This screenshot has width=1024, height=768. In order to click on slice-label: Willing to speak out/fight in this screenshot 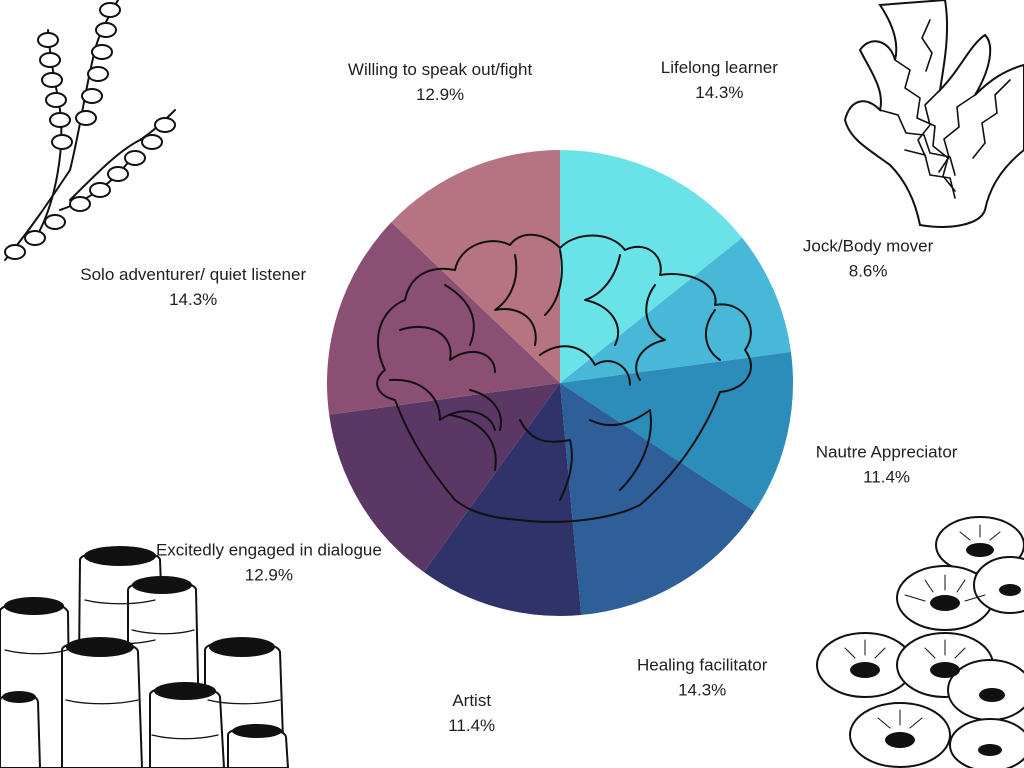, I will do `click(440, 69)`.